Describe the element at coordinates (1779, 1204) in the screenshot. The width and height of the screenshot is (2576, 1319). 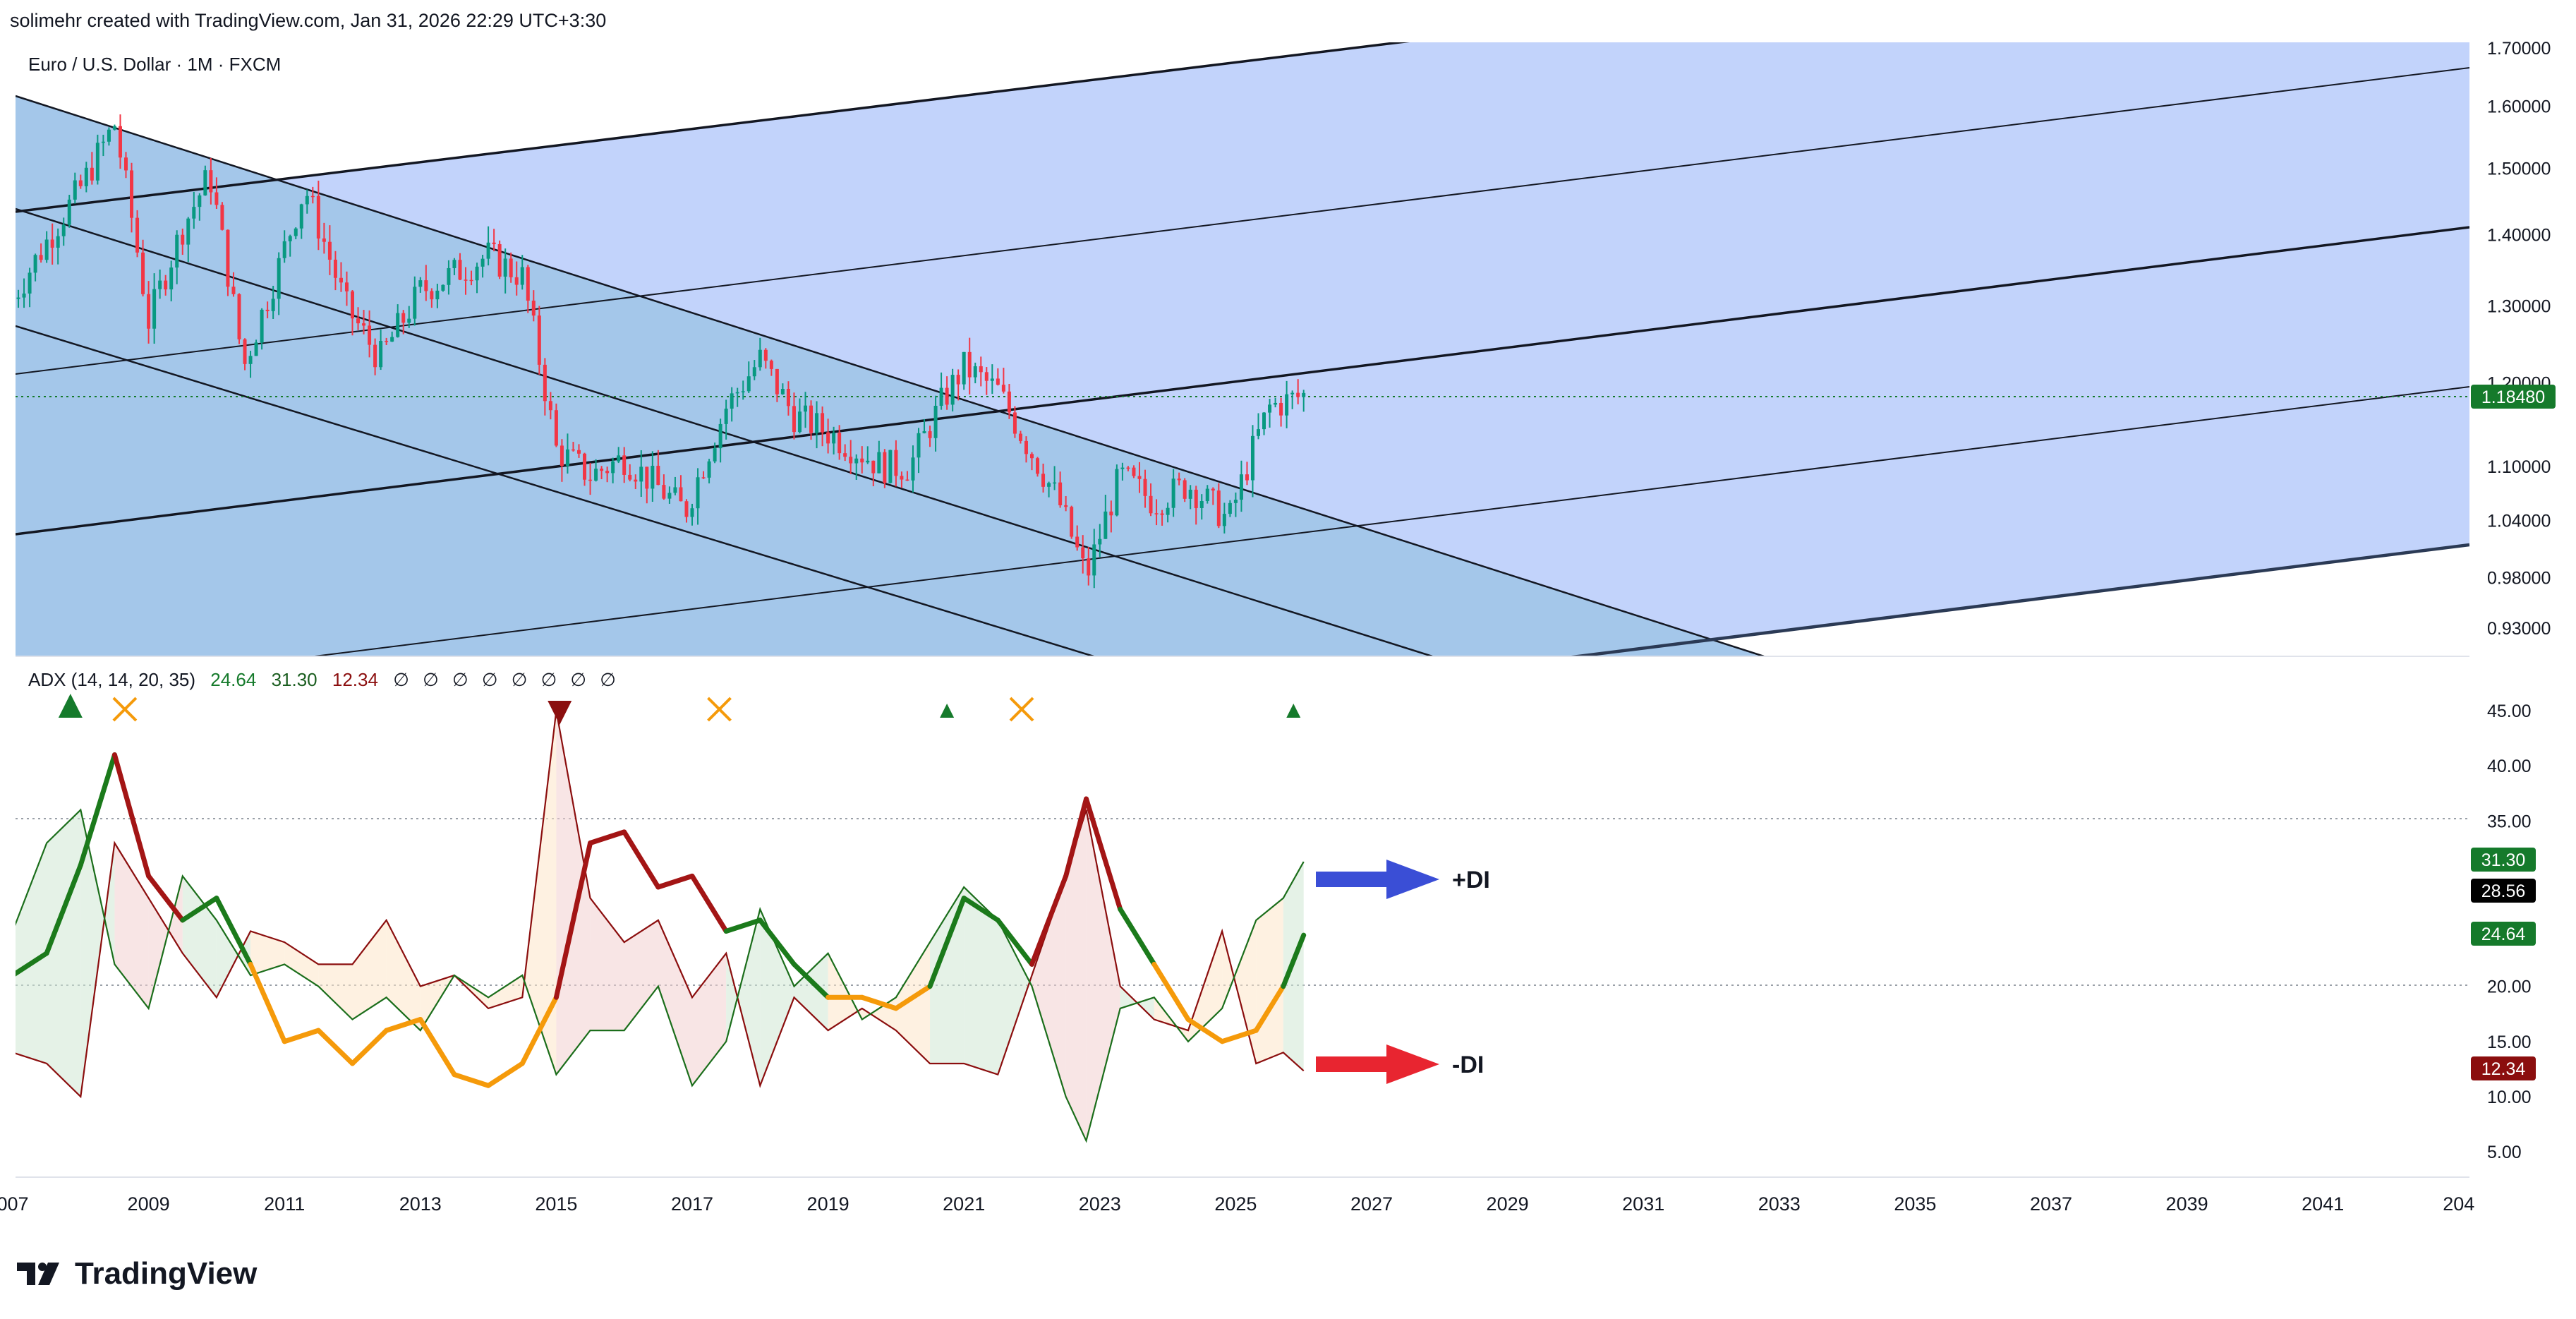
I see `time-tick: 2033` at that location.